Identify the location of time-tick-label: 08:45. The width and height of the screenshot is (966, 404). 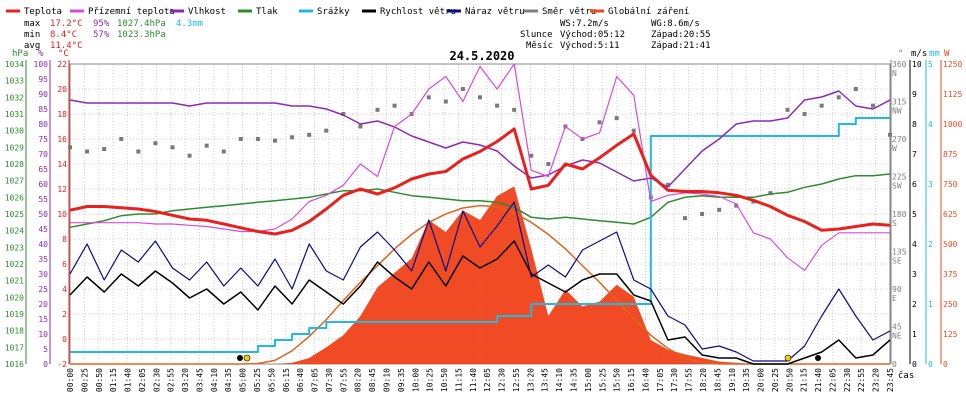
(372, 380).